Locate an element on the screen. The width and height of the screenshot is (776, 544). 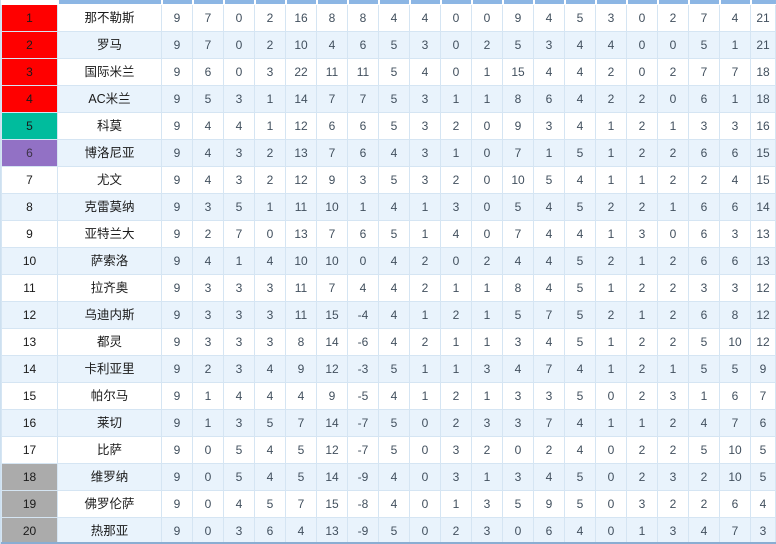
team-name-link: 比萨 is located at coordinates (109, 450).